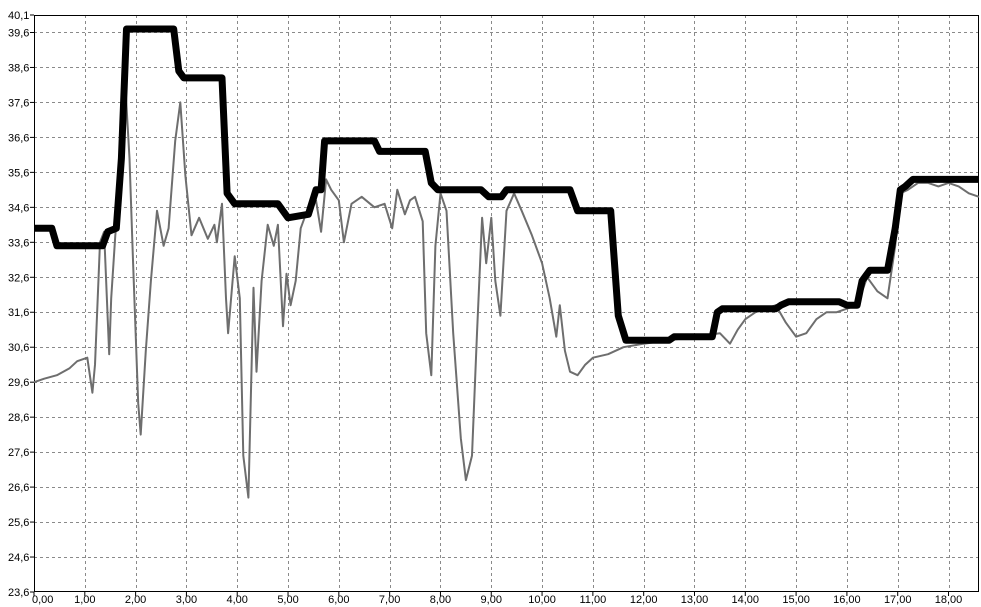 This screenshot has width=981, height=607. I want to click on x-tick-label: 9,00, so click(491, 600).